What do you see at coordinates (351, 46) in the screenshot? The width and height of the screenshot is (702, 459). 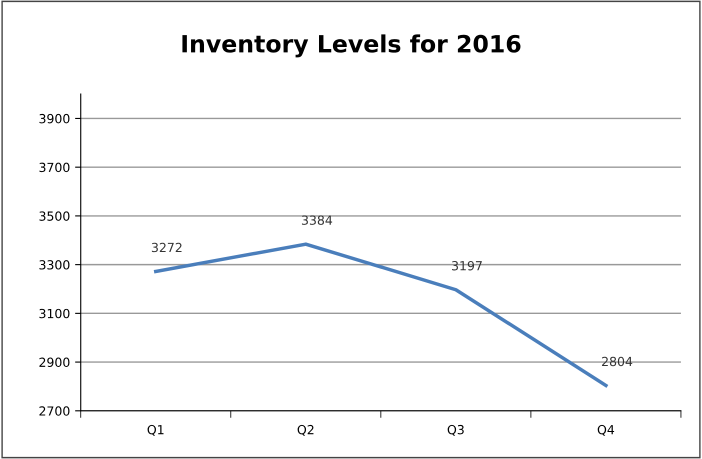 I see `chart-title: Inventory Levels for 2016` at bounding box center [351, 46].